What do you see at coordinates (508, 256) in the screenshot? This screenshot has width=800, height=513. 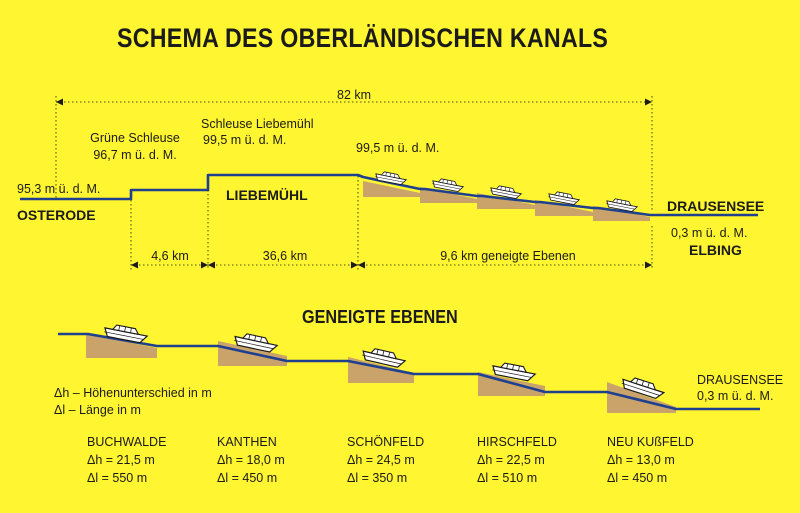 I see `segment-label: 9,6 km geneigte Ebenen` at bounding box center [508, 256].